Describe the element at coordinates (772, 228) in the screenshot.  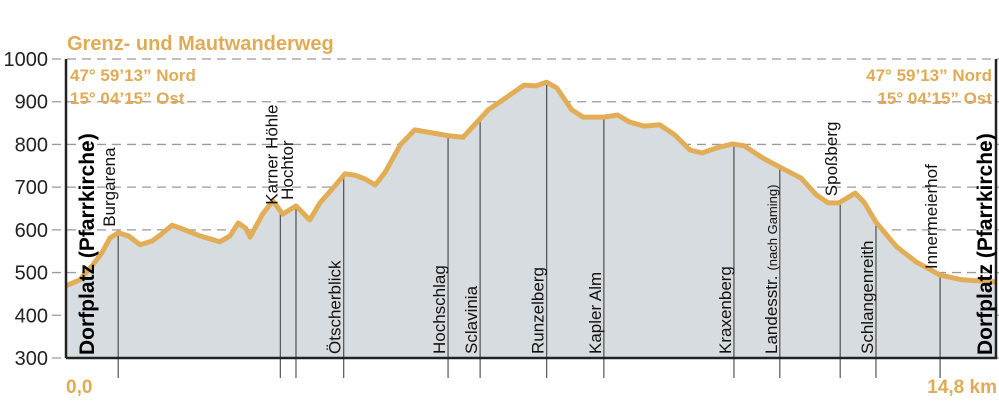
I see `waypoint-note: (nach Gaming)` at that location.